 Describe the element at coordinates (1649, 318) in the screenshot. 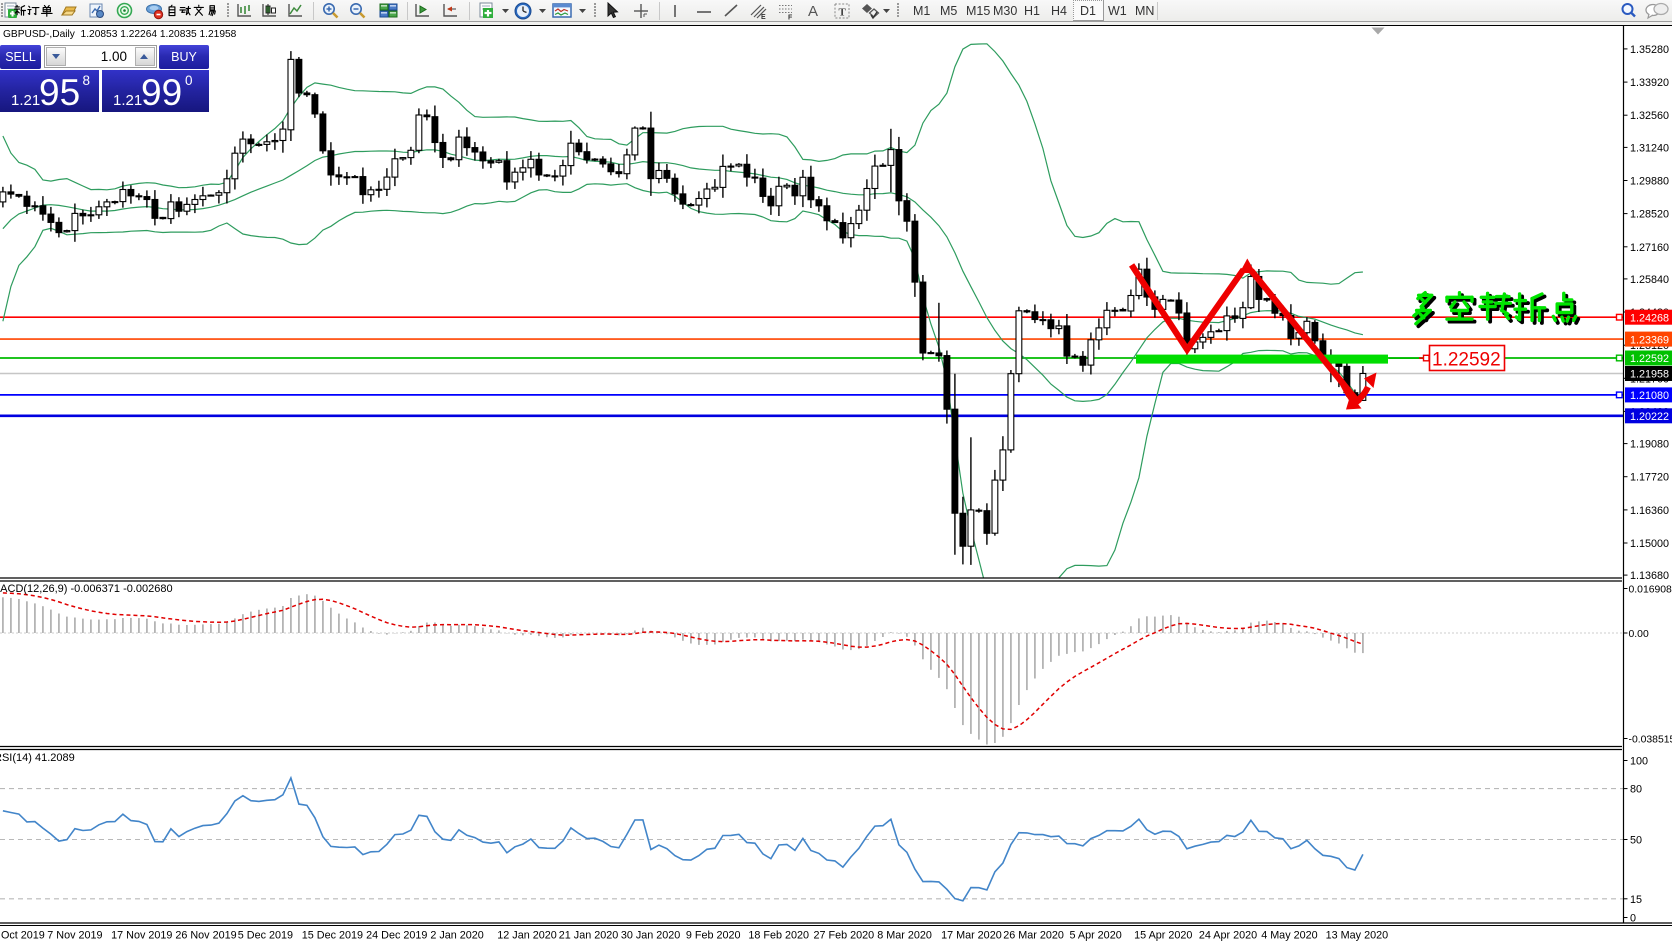

I see `svg-text: 1.24268` at that location.